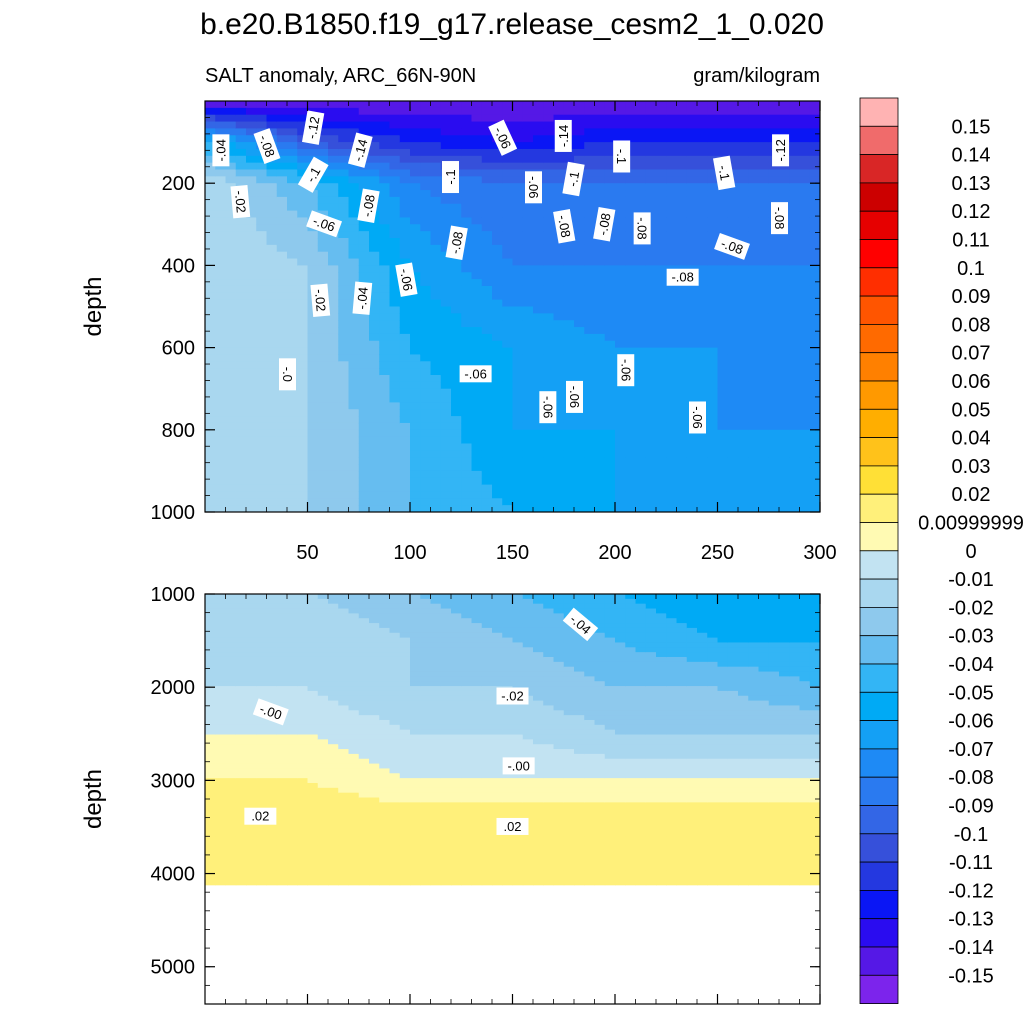 The width and height of the screenshot is (1024, 1024). Describe the element at coordinates (368, 205) in the screenshot. I see `contour-label-text: -.08` at that location.